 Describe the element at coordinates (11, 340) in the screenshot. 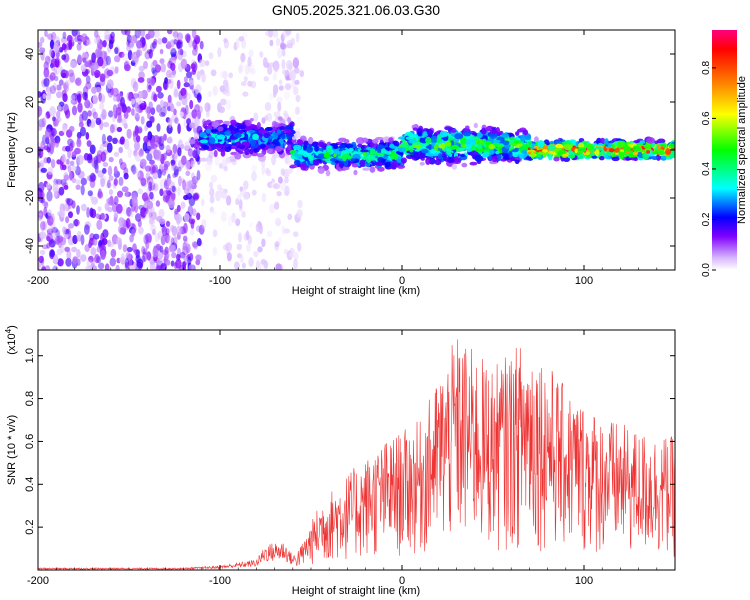

I see `snr-multiplier-label: (x104)` at that location.